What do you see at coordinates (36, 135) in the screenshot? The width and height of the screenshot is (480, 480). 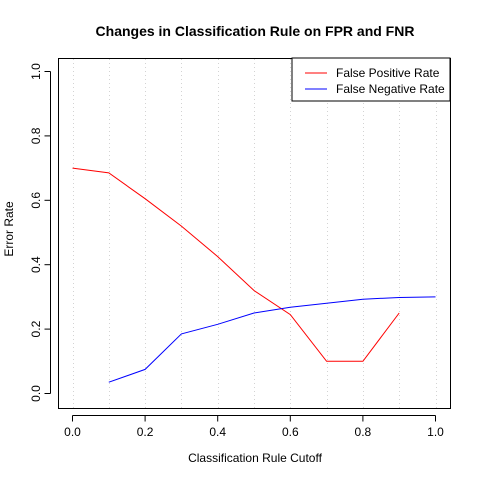 I see `y-tick-label: 0.8` at bounding box center [36, 135].